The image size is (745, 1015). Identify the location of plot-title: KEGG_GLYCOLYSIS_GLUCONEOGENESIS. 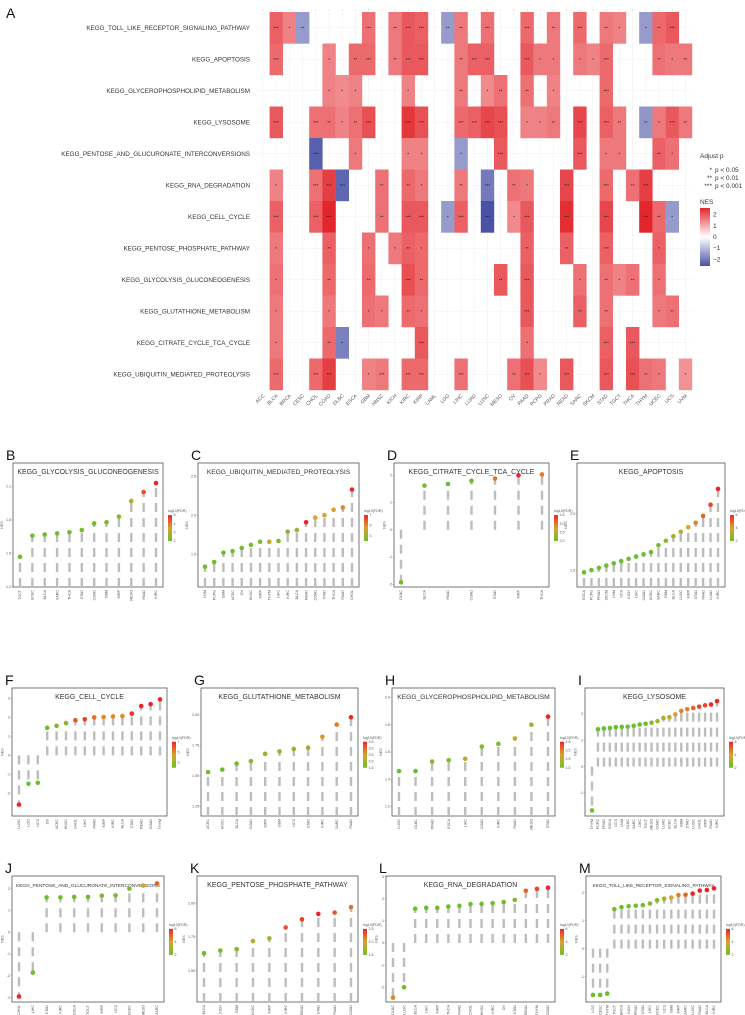
(88, 472).